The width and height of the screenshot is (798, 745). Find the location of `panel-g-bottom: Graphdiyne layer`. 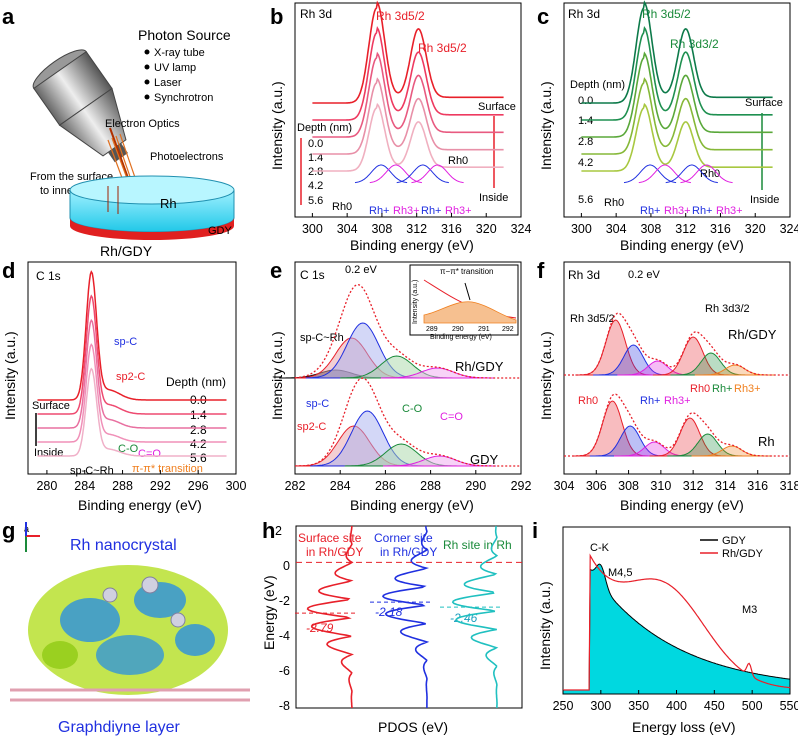

panel-g-bottom: Graphdiyne layer is located at coordinates (119, 727).